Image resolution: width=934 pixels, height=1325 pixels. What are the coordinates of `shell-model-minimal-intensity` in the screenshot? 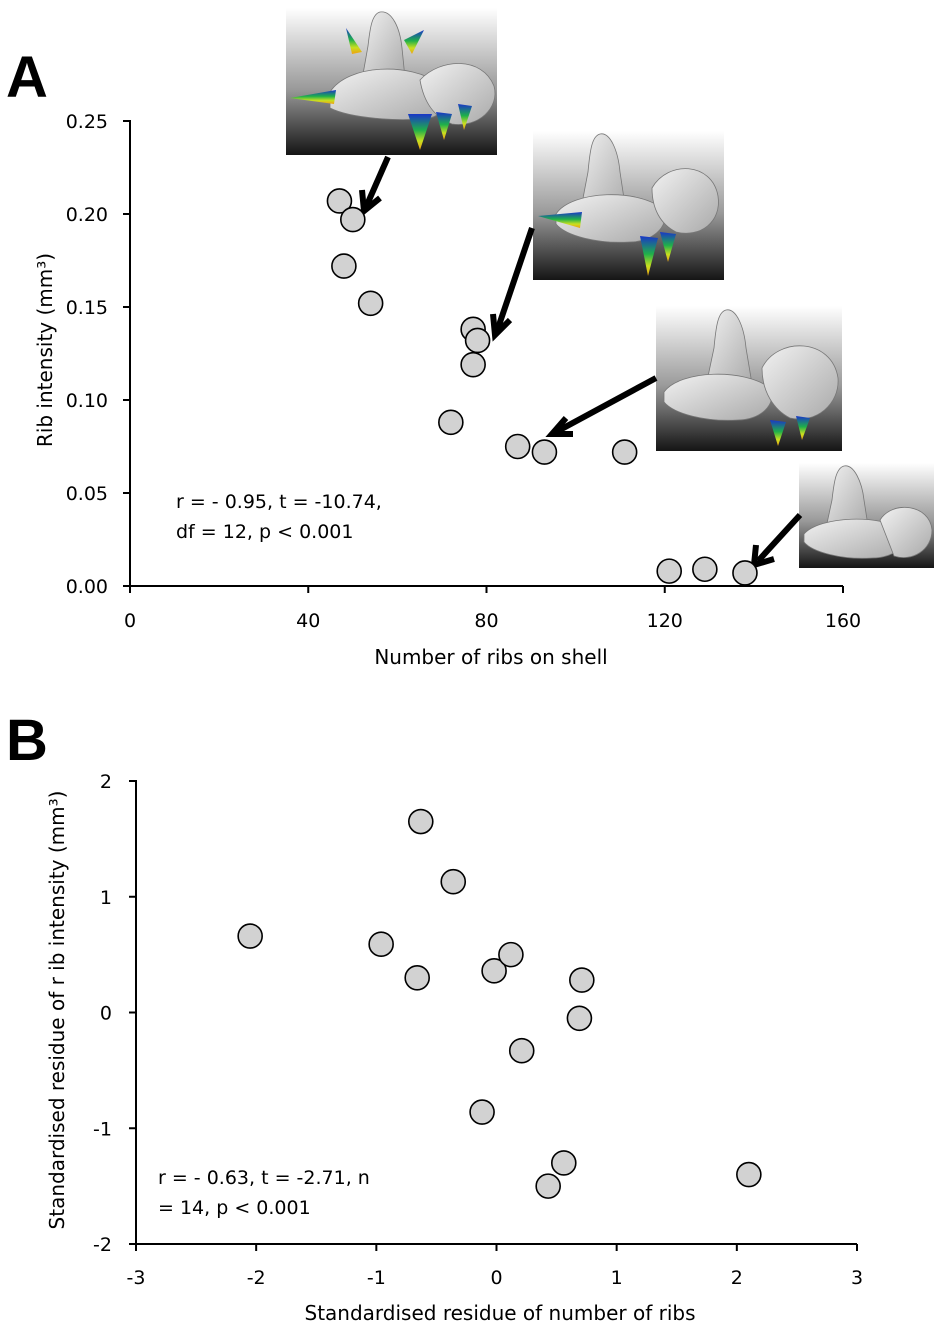 It's located at (866, 515).